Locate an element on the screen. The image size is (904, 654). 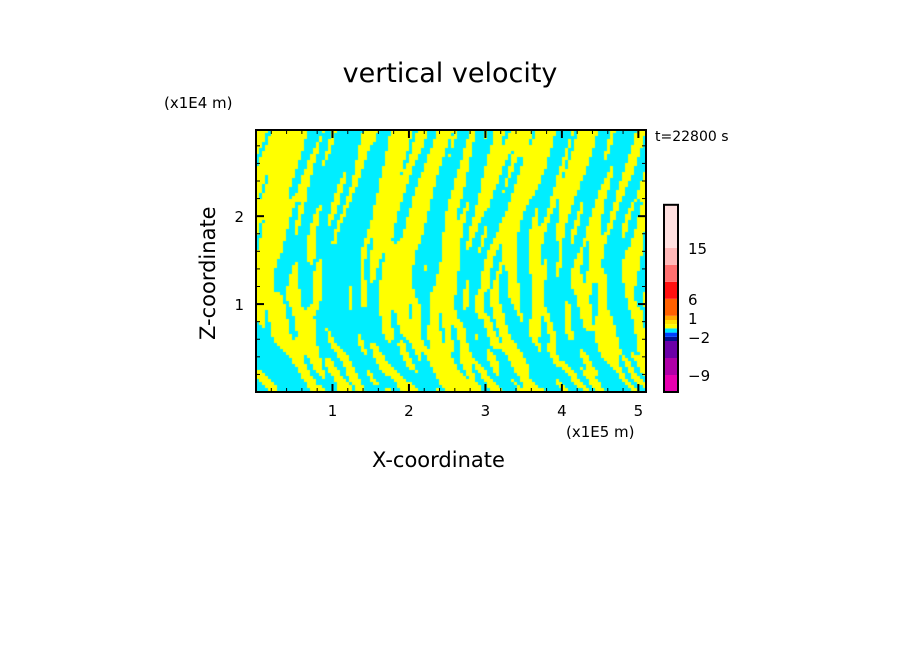
y-tick-label: 2 is located at coordinates (239, 217).